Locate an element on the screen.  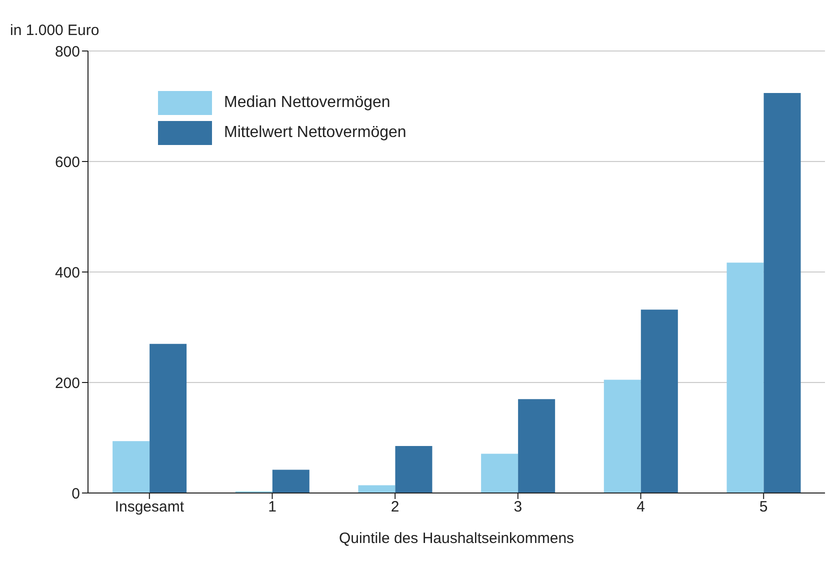
y-tick-label: 800 is located at coordinates (67, 51).